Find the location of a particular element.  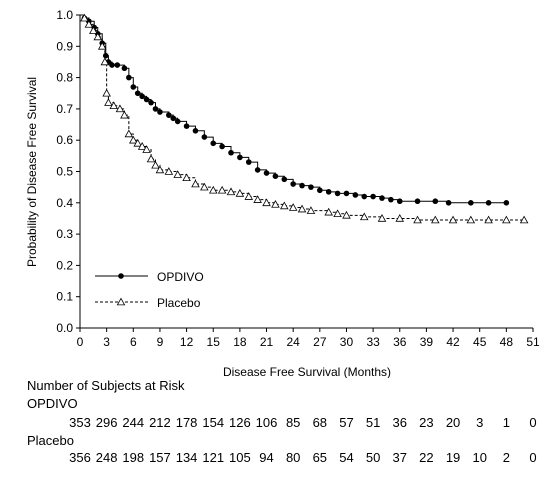

x-tick-label: 0 is located at coordinates (80, 342).